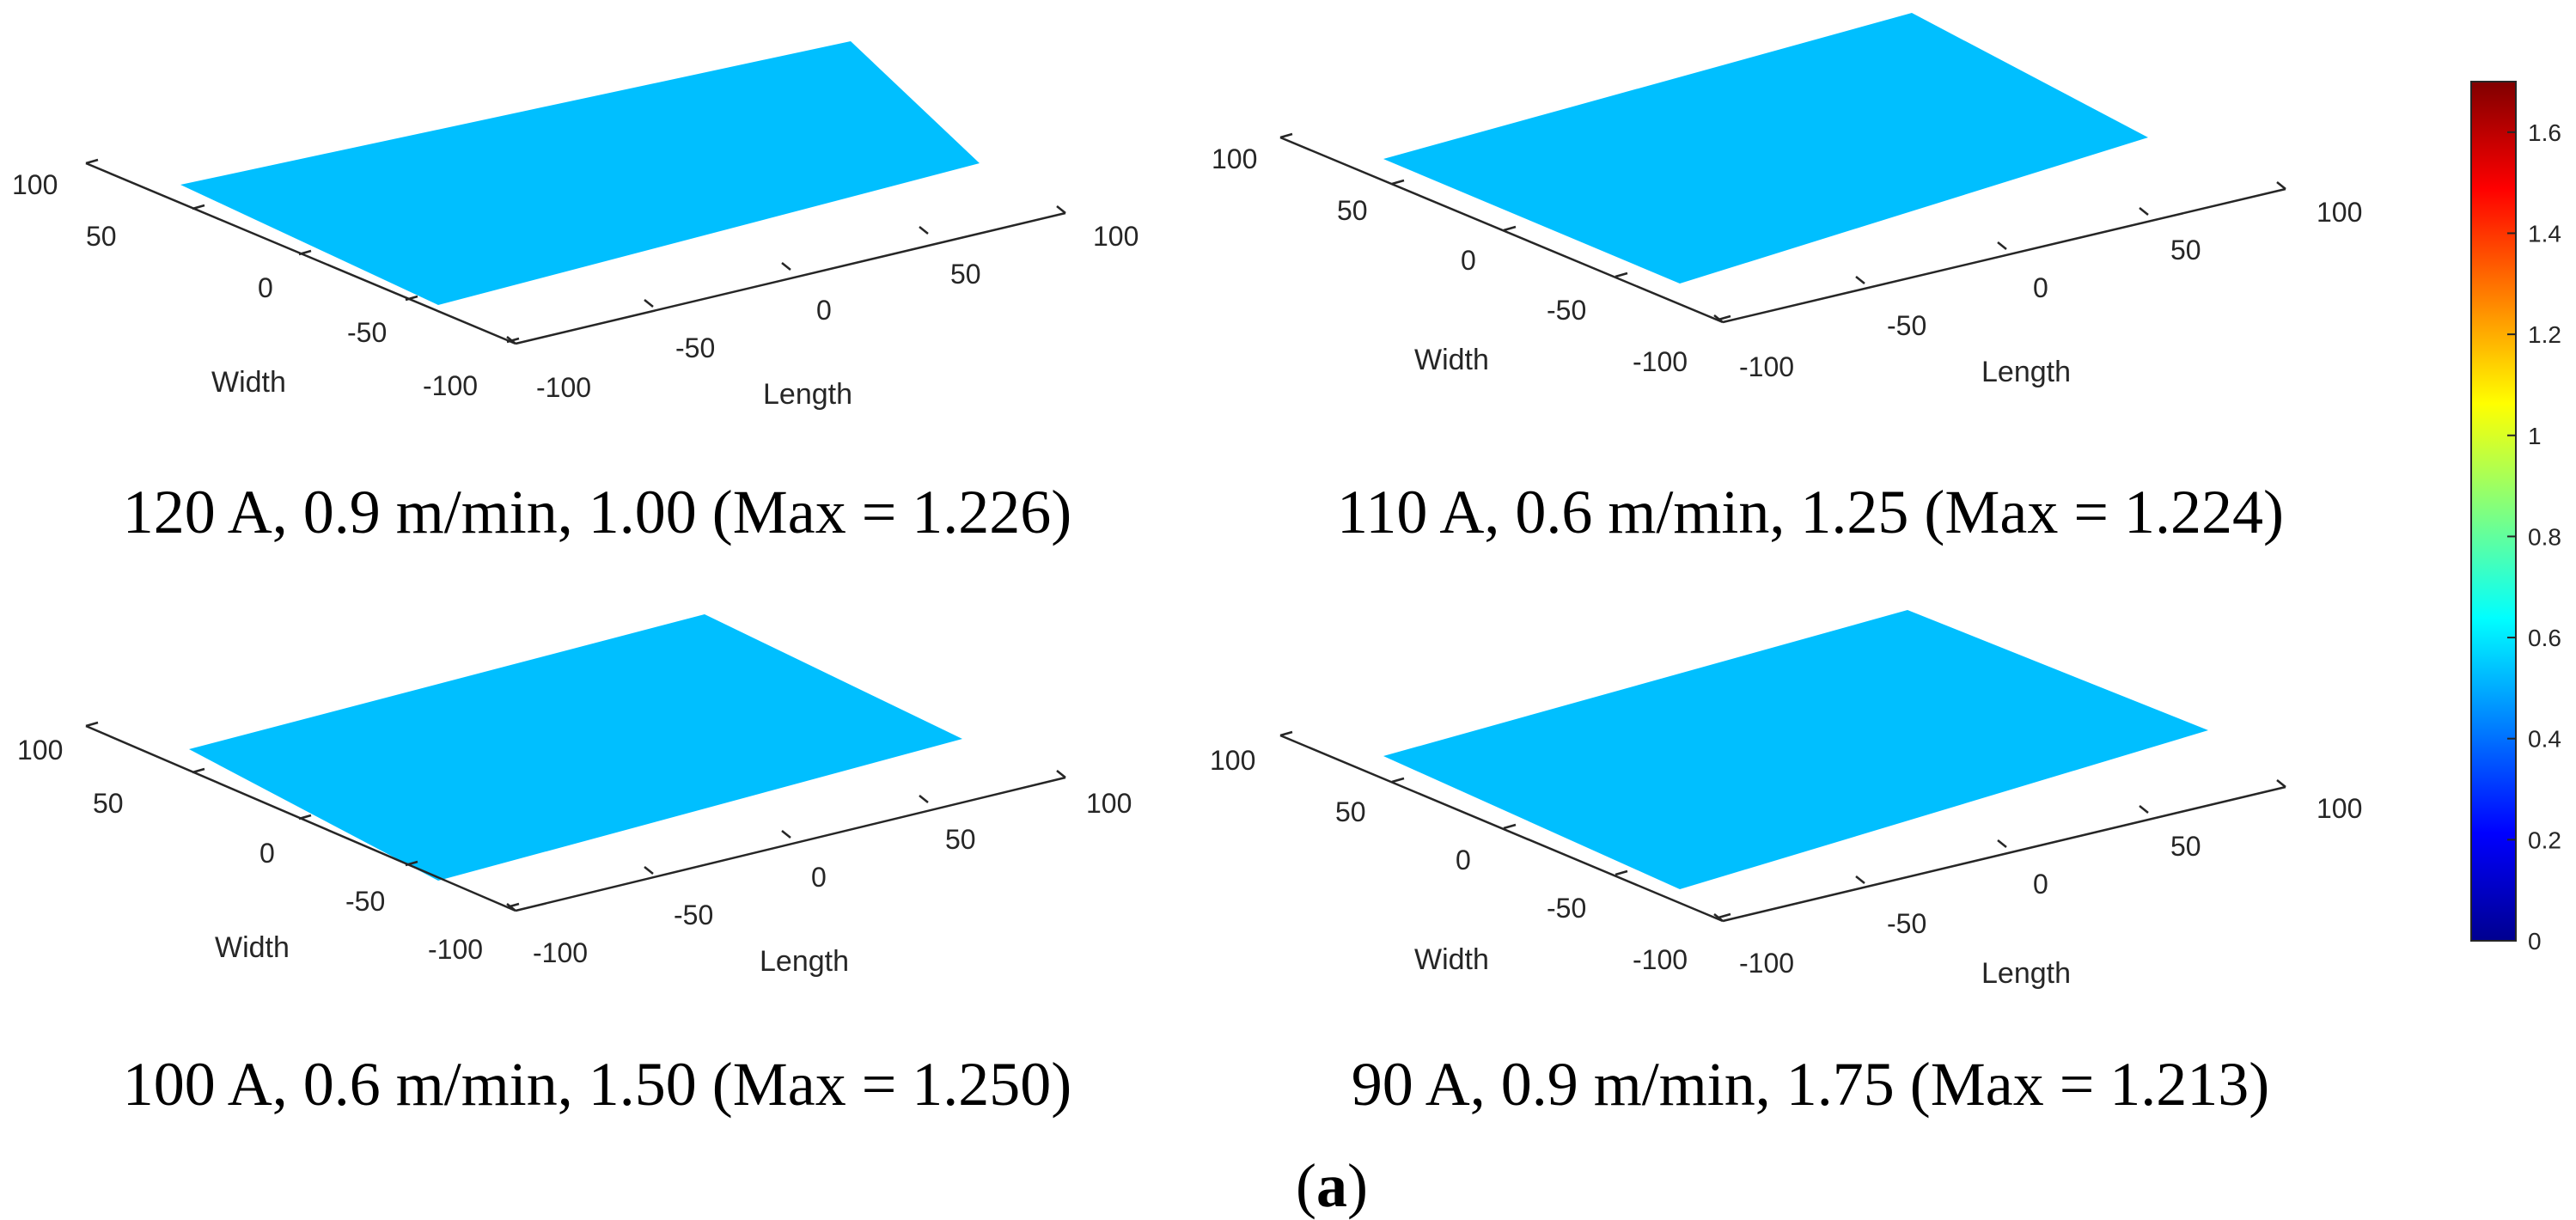  Describe the element at coordinates (2544, 536) in the screenshot. I see `colorbar-tick-label: 0.8` at that location.